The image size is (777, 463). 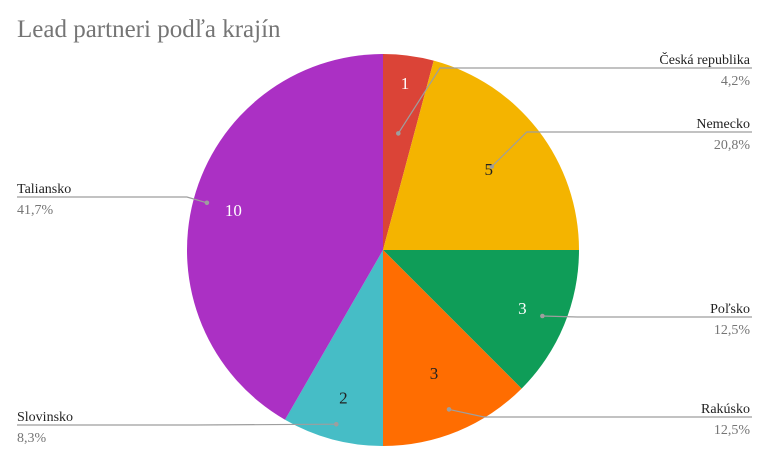 What do you see at coordinates (725, 409) in the screenshot?
I see `slice-label-rakusko: Rakúsko` at bounding box center [725, 409].